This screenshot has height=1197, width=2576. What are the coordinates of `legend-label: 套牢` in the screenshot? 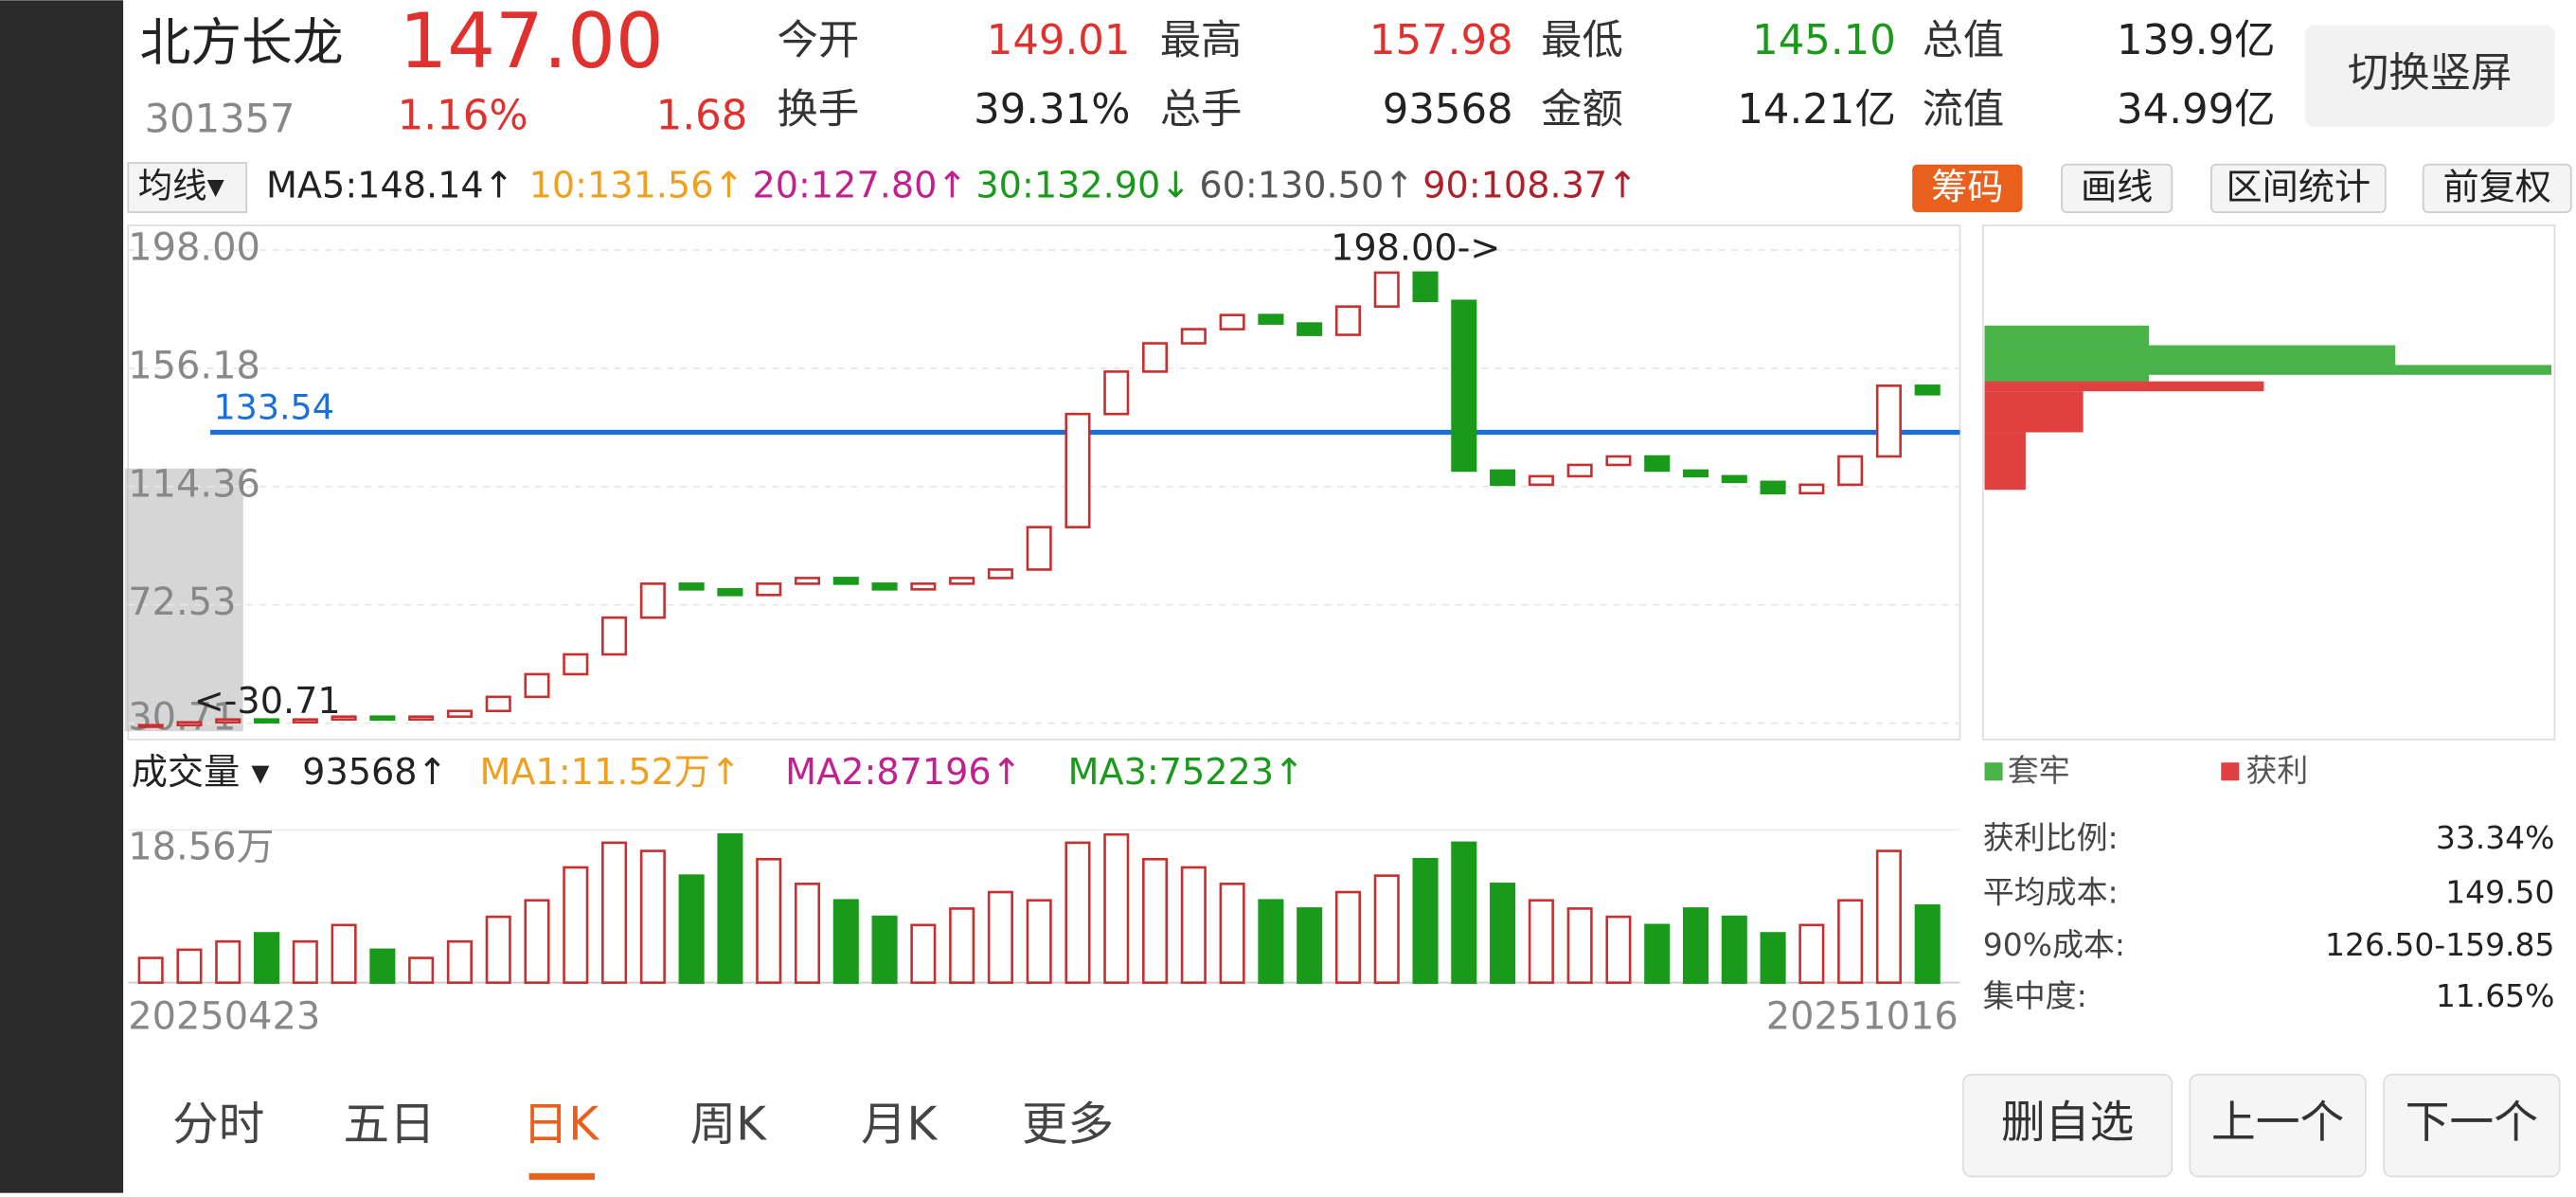 It's located at (2039, 770).